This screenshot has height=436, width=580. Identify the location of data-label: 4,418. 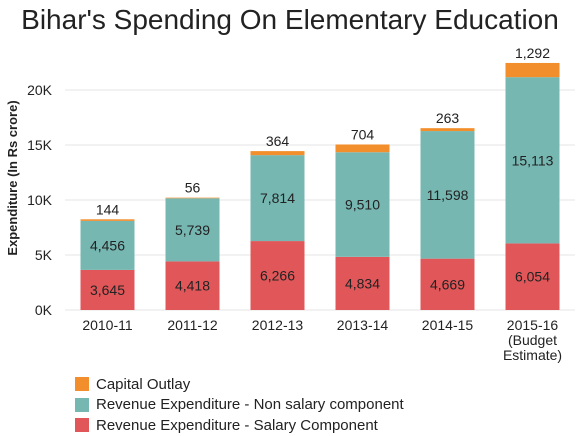
(192, 286).